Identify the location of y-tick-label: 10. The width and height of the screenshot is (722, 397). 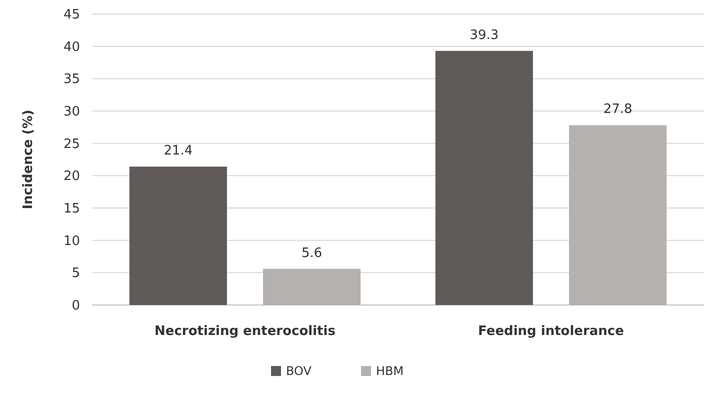
(71, 241).